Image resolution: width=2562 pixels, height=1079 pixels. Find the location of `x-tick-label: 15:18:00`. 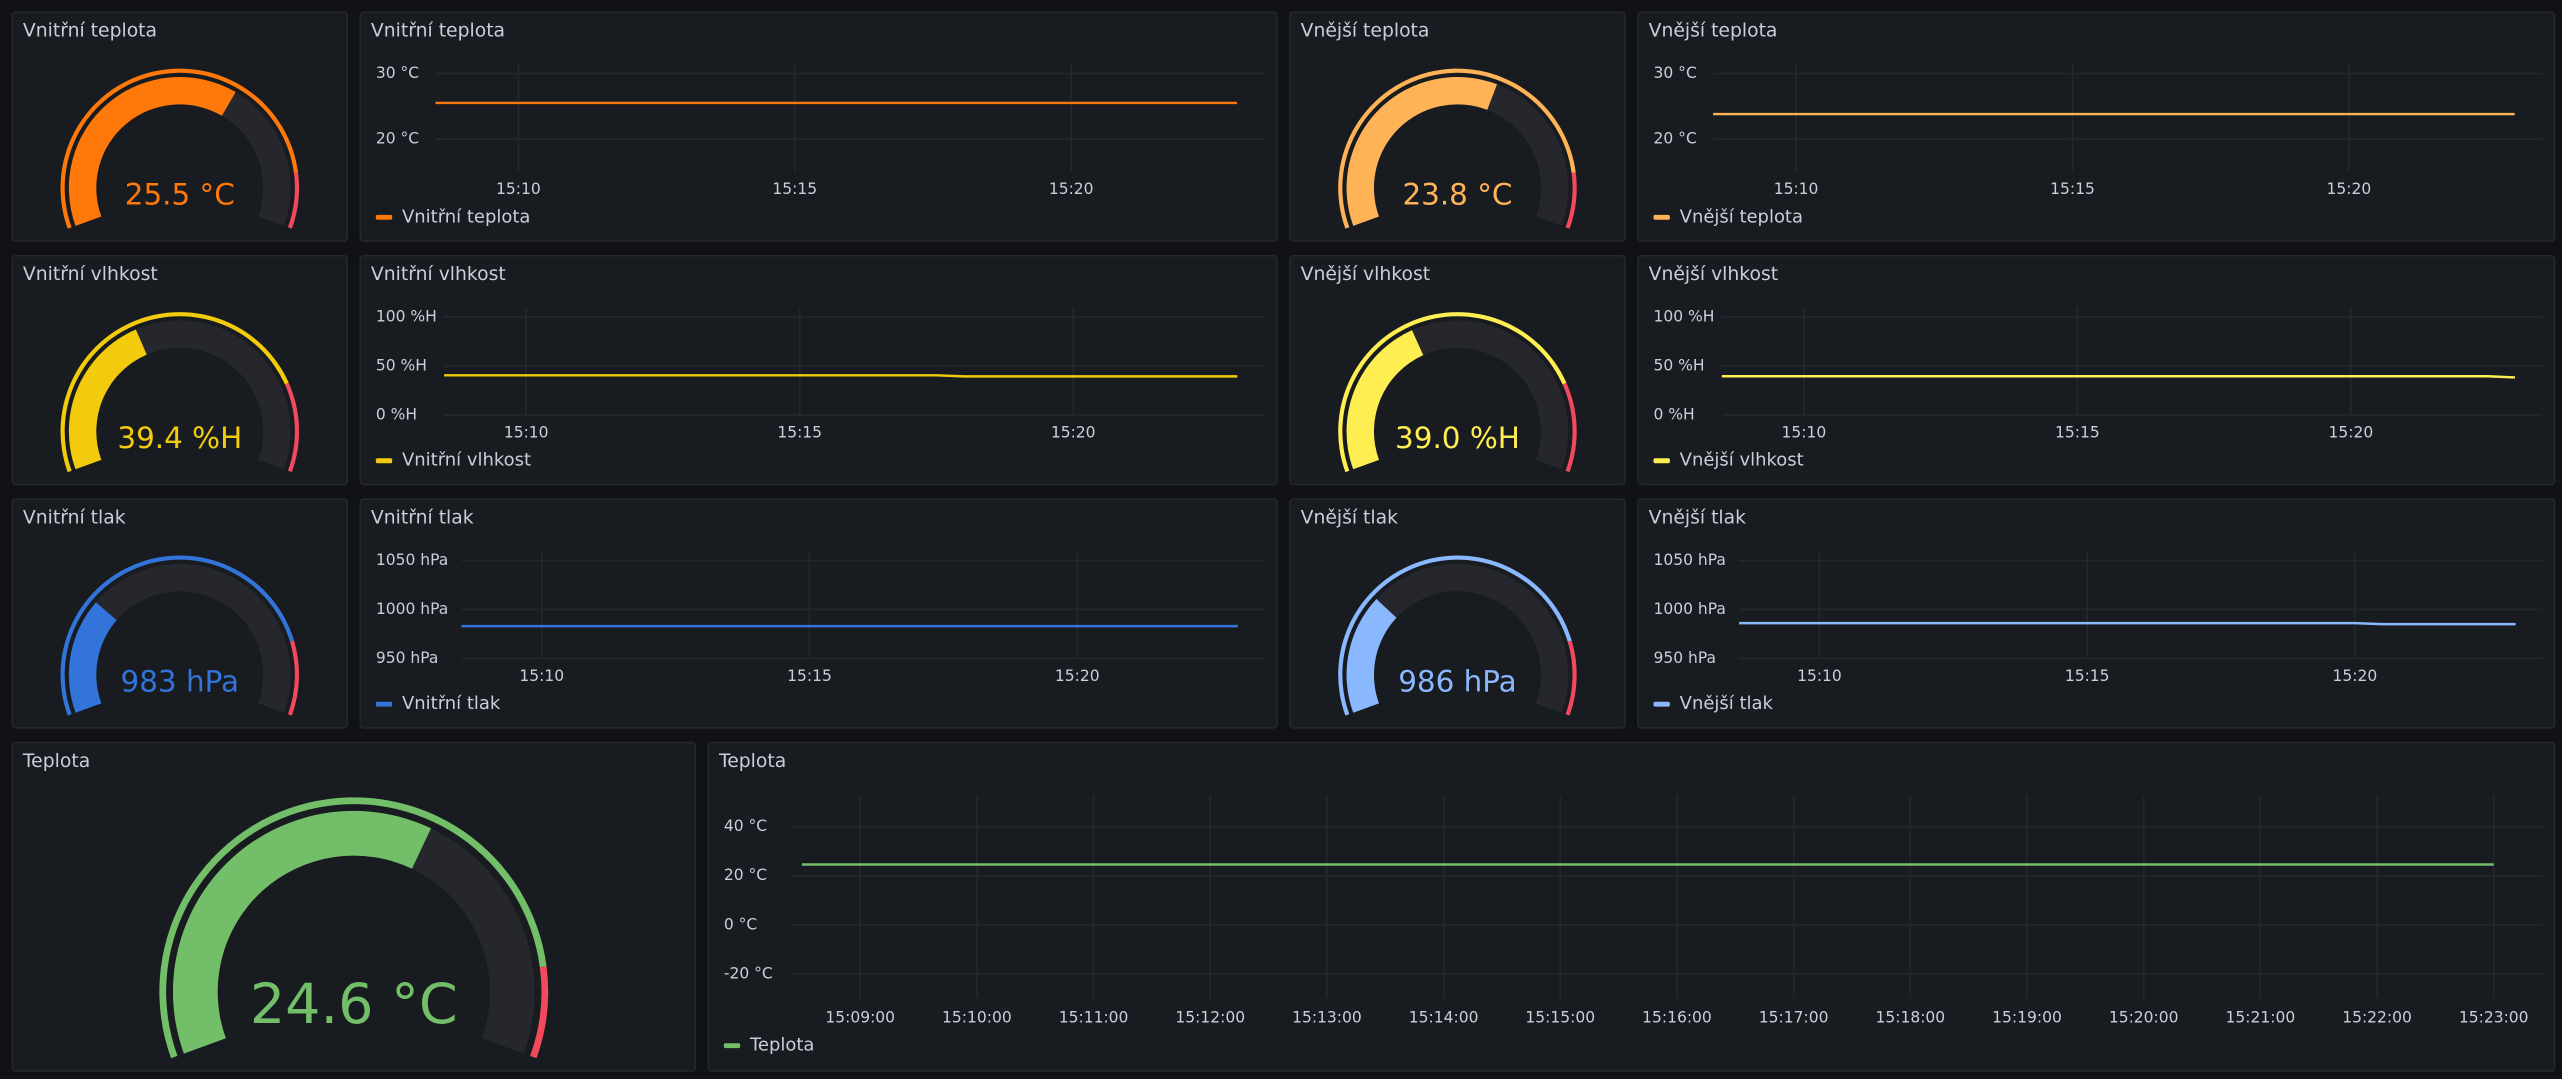

x-tick-label: 15:18:00 is located at coordinates (1910, 1017).